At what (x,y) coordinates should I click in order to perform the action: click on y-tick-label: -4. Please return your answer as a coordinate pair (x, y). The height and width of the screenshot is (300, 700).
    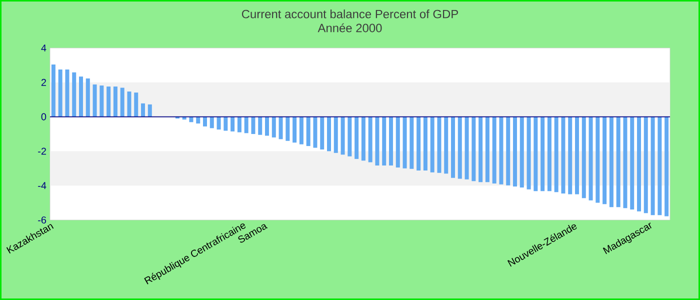
    Looking at the image, I should click on (42, 186).